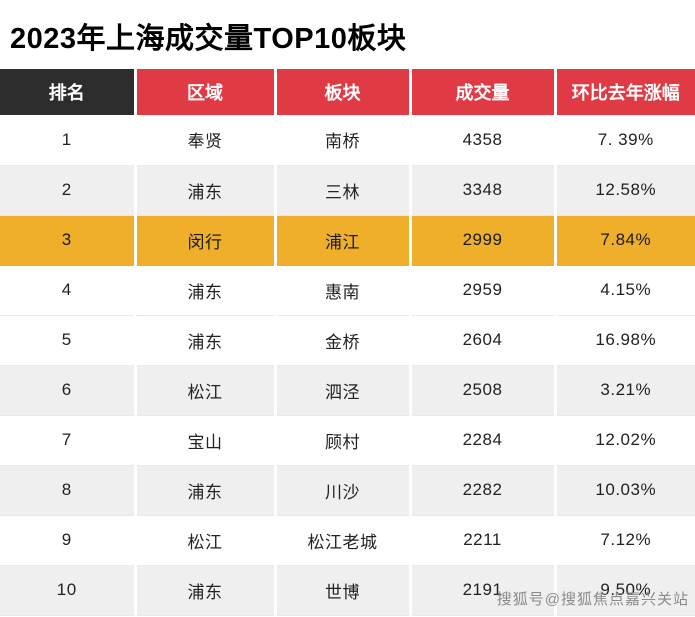 Image resolution: width=695 pixels, height=617 pixels. Describe the element at coordinates (68, 440) in the screenshot. I see `rank-cell: 7` at that location.